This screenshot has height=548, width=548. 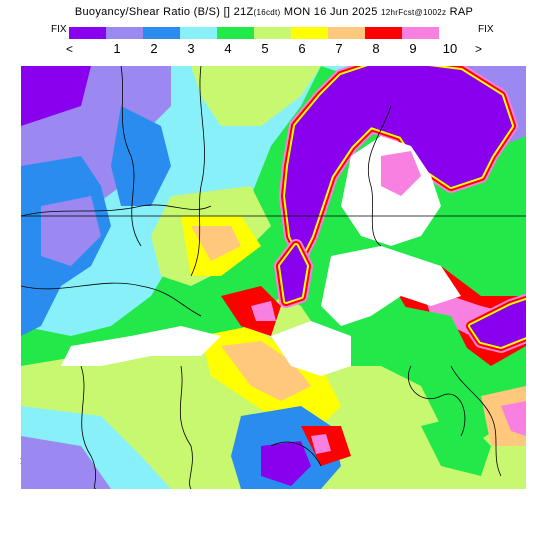 I want to click on title-init-note: (16cdt), so click(x=267, y=12).